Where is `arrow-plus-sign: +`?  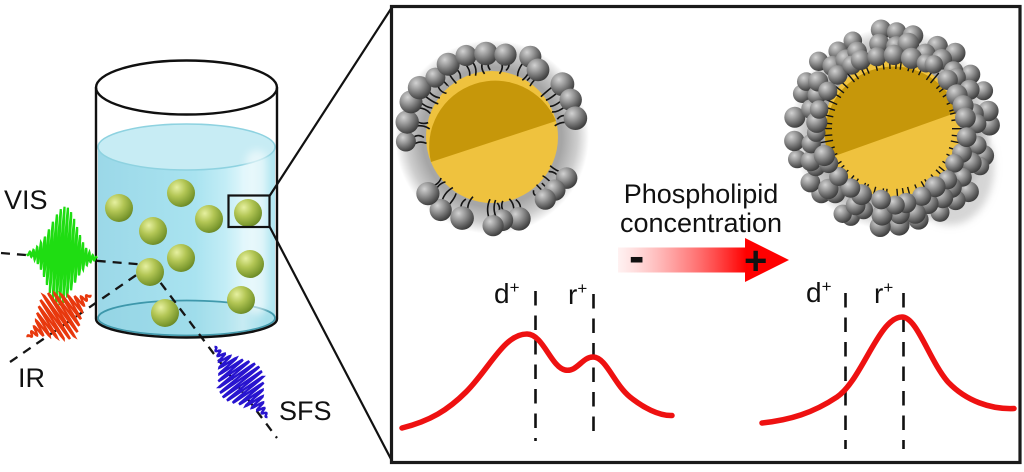 arrow-plus-sign: + is located at coordinates (755, 261).